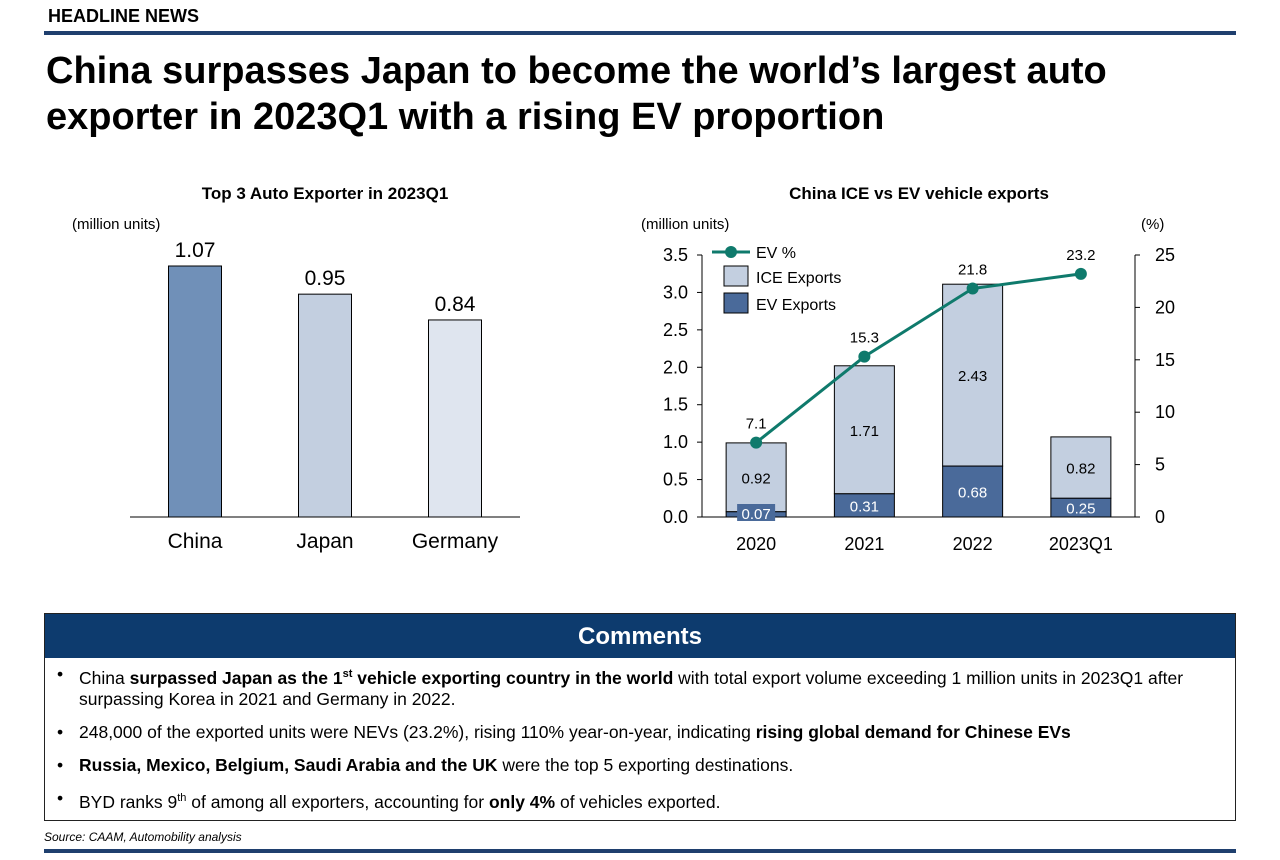 Image resolution: width=1280 pixels, height=860 pixels. I want to click on y-tick-label: 3.0, so click(675, 292).